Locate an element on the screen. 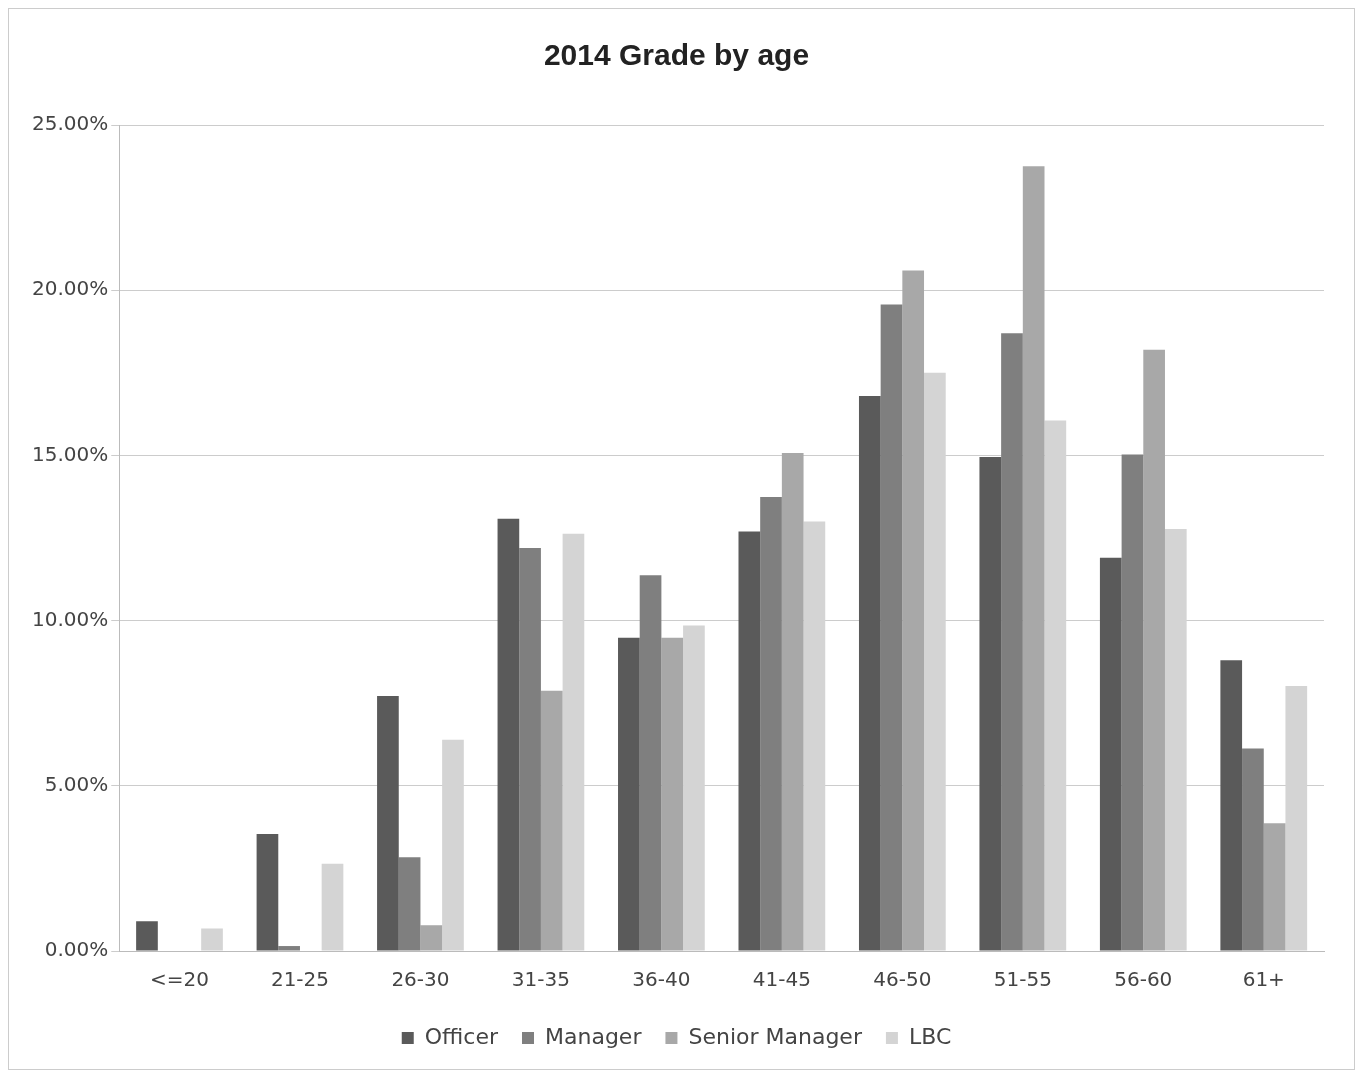 Image resolution: width=1367 pixels, height=1078 pixels. y-tick-label: 5.00% is located at coordinates (76, 784).